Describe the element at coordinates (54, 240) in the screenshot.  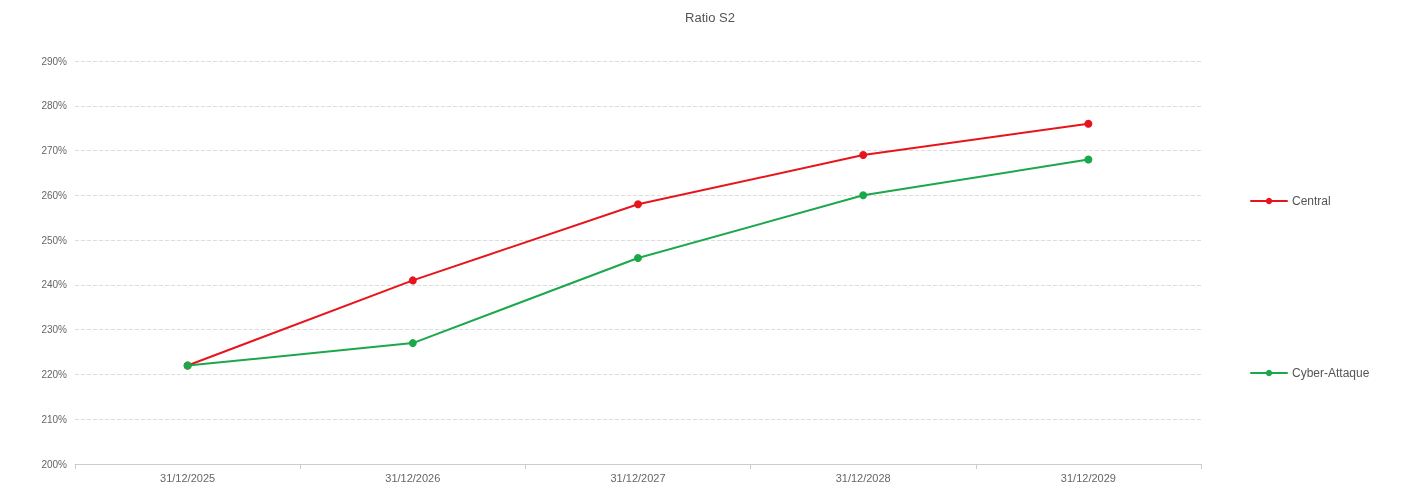
I see `y-tick-label: 250%` at that location.